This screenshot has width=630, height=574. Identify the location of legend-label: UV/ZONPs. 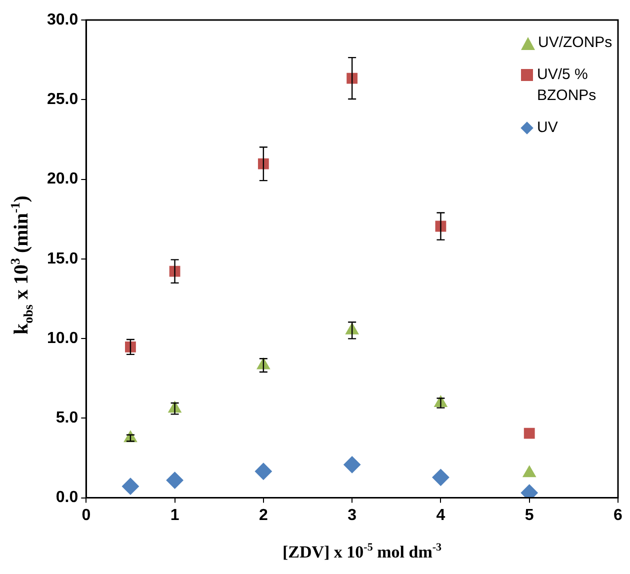
(576, 43).